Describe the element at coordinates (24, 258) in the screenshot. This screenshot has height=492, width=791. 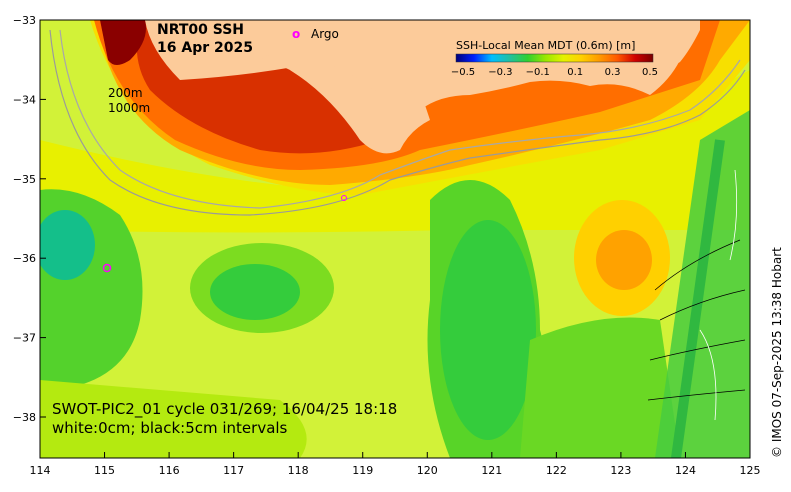
I see `y-tick-label: −36` at that location.